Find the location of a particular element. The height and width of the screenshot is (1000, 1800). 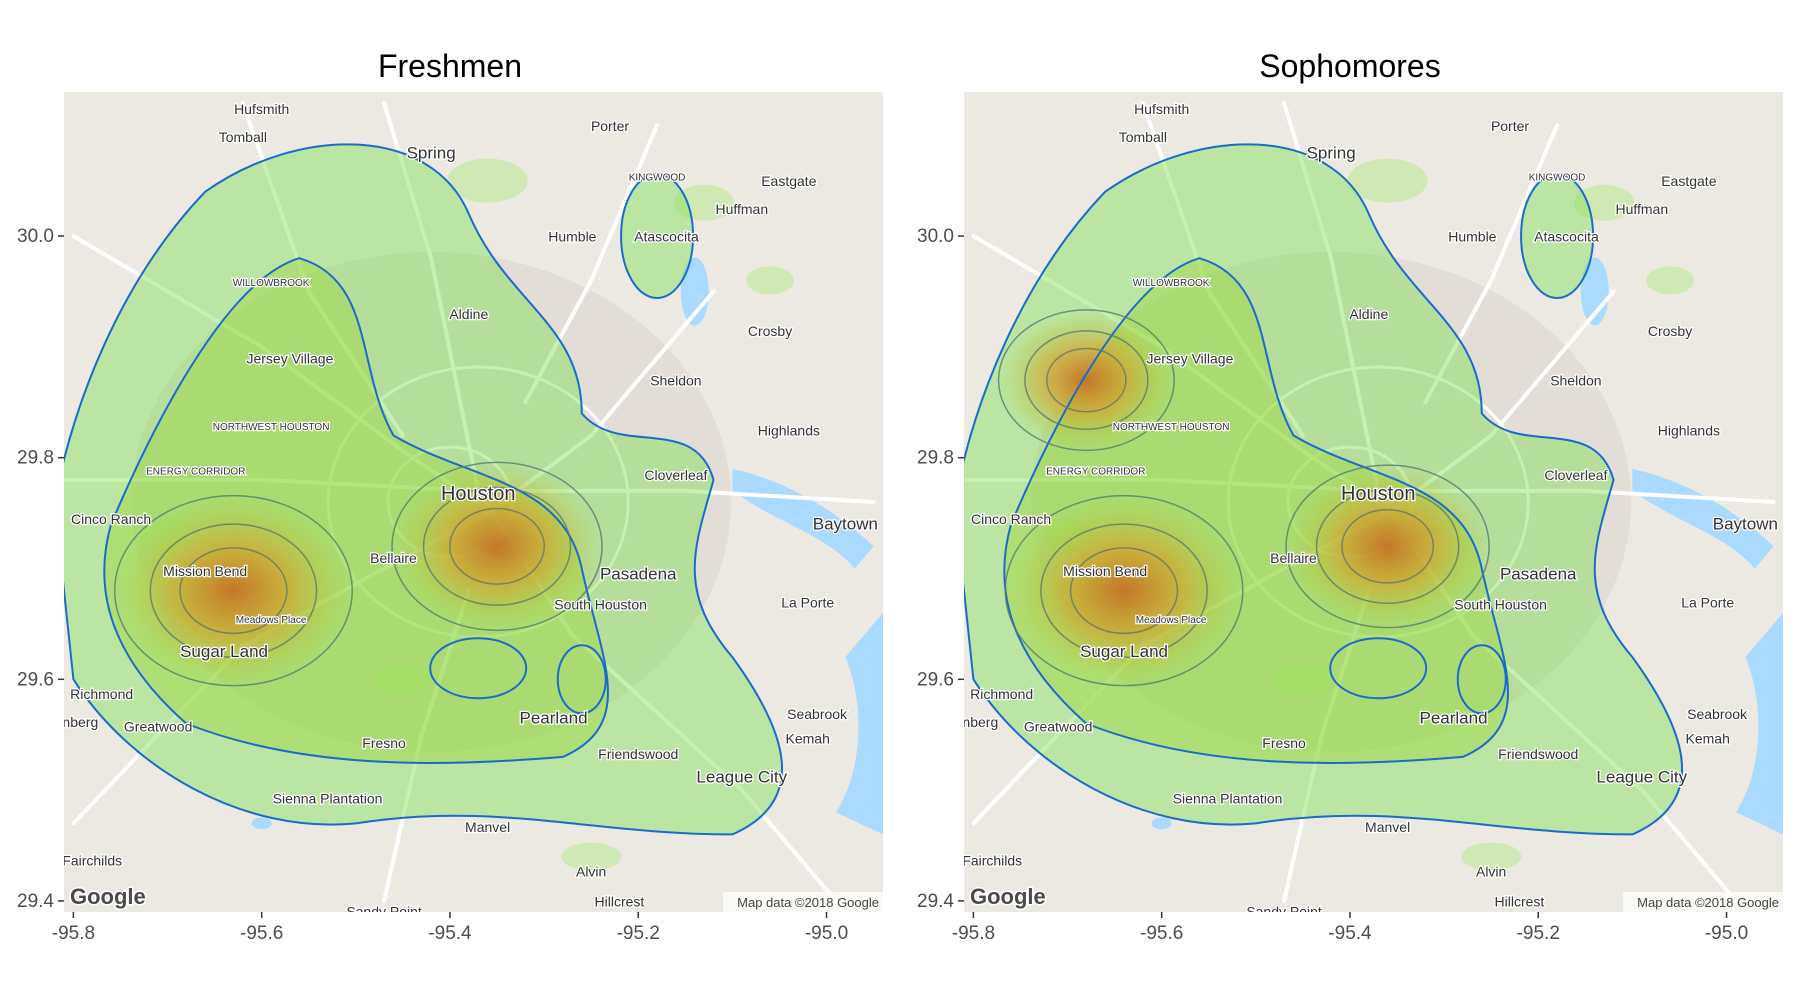

ship-channel is located at coordinates (1703, 518).